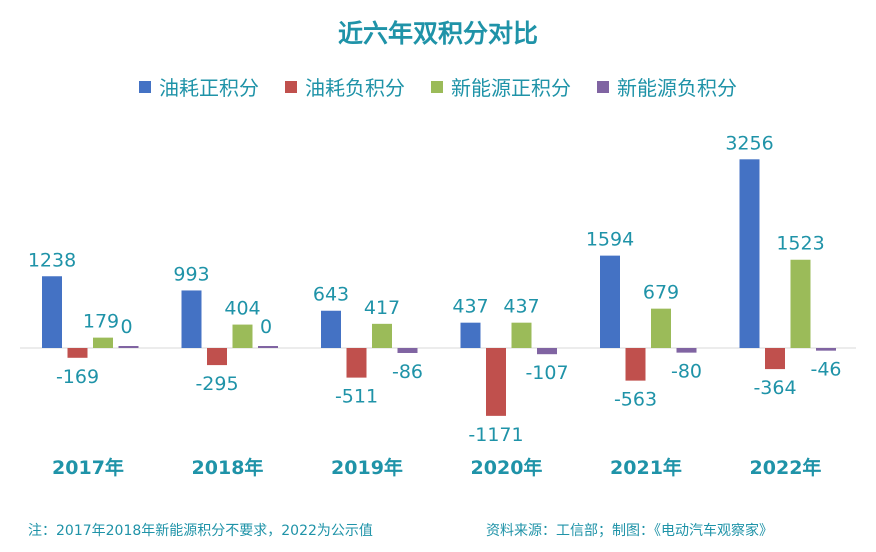 Image resolution: width=876 pixels, height=552 pixels. I want to click on data-label: -46, so click(825, 370).